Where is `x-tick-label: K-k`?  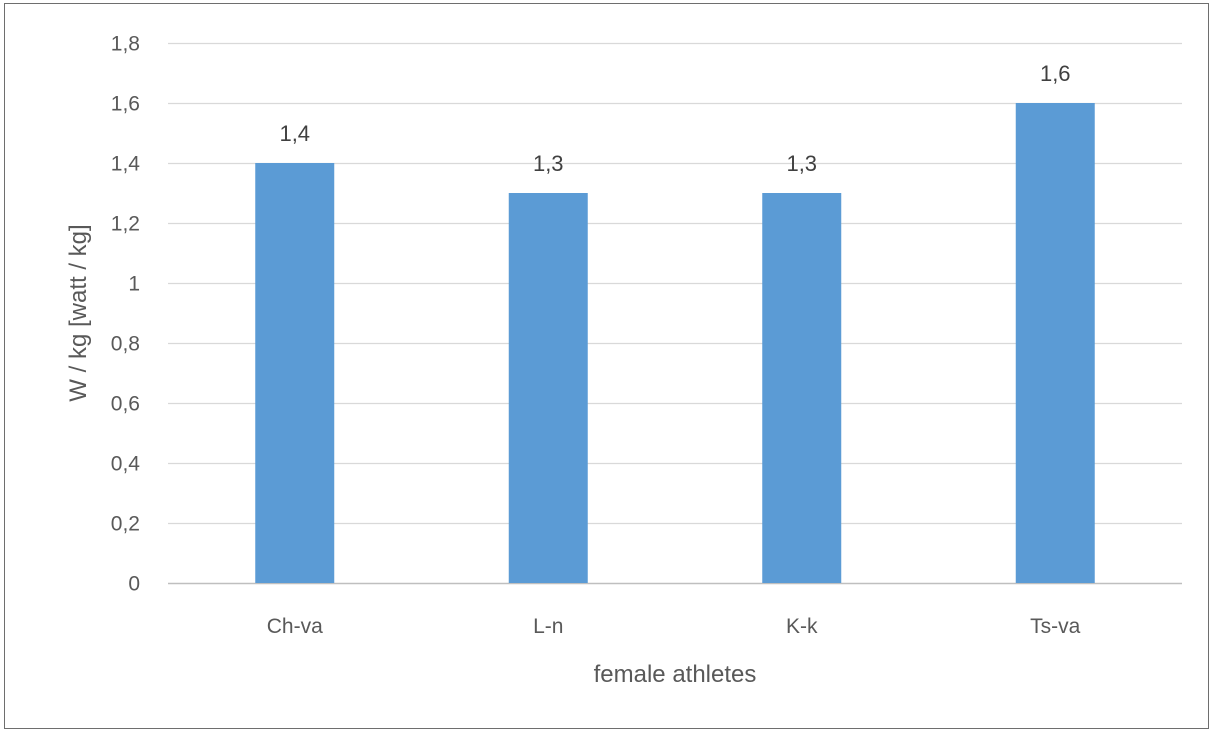
x-tick-label: K-k is located at coordinates (802, 626).